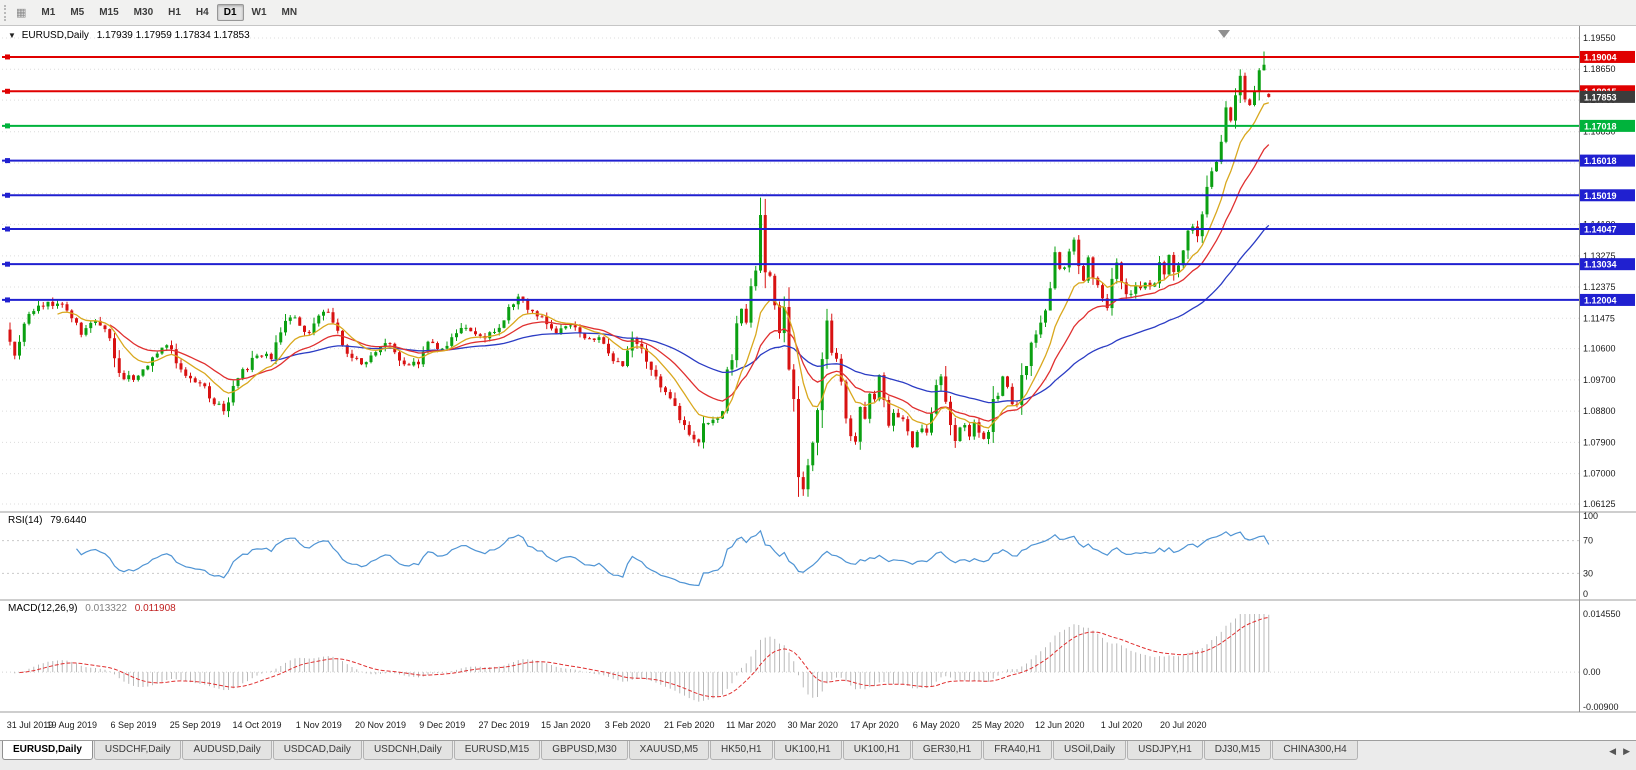 The image size is (1636, 770). I want to click on timeframe-button-W1: W1, so click(259, 12).